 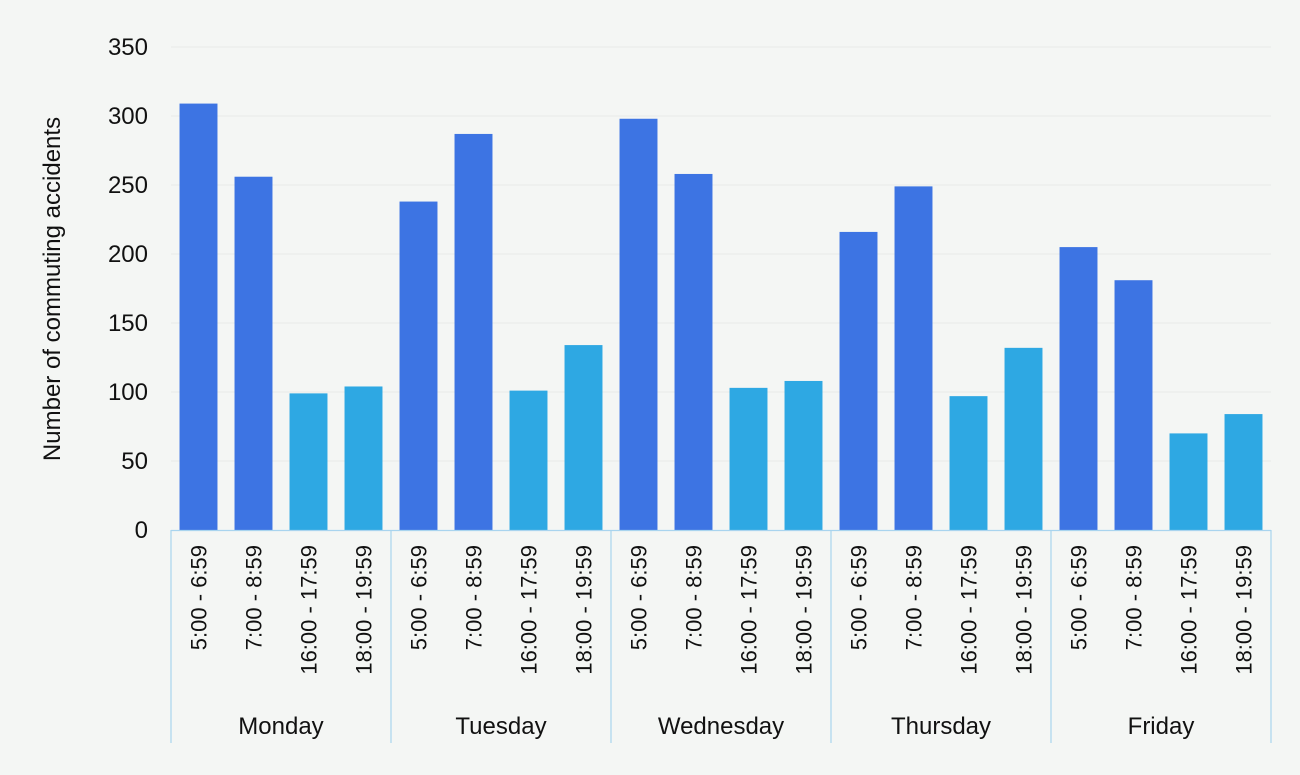 What do you see at coordinates (128, 289) in the screenshot?
I see `y-axis-ticks: 0 50 100 150 200 250 300 350` at bounding box center [128, 289].